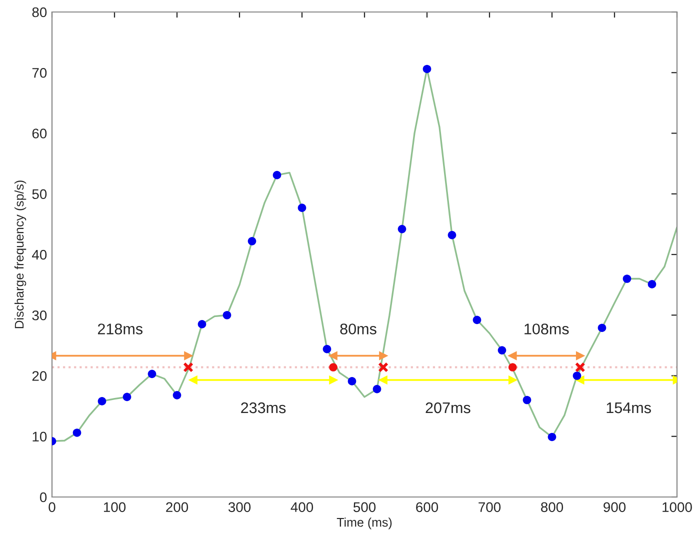 Image resolution: width=694 pixels, height=539 pixels. What do you see at coordinates (39, 194) in the screenshot?
I see `y-tick-label: 50` at bounding box center [39, 194].